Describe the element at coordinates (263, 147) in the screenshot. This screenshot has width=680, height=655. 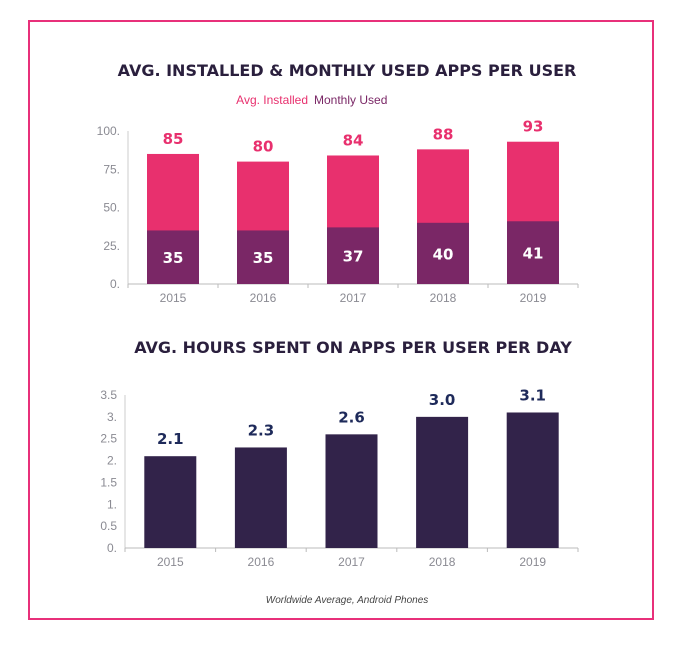
I see `data-label-installed: 80` at that location.